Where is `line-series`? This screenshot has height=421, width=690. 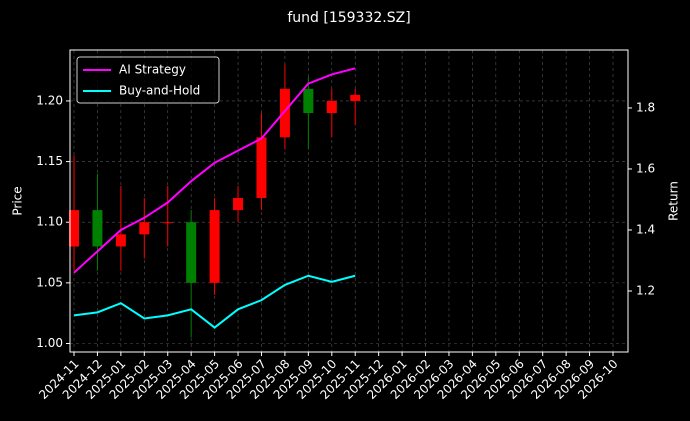 line-series is located at coordinates (214, 301).